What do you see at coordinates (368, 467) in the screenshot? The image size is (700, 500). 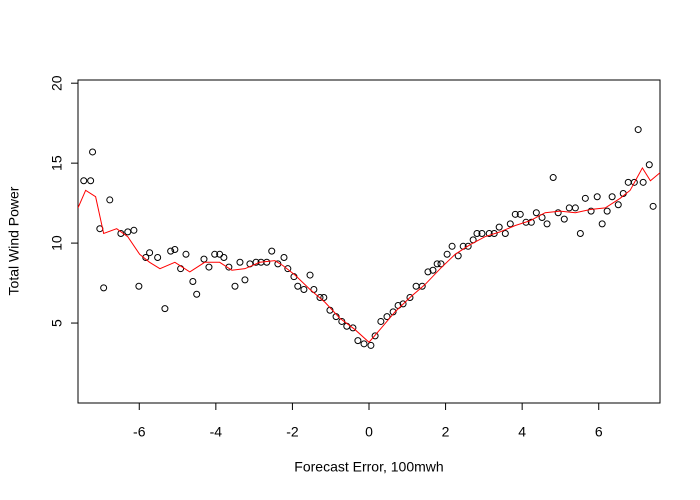 I see `x-axis-label: Forecast Error, 100mwh` at bounding box center [368, 467].